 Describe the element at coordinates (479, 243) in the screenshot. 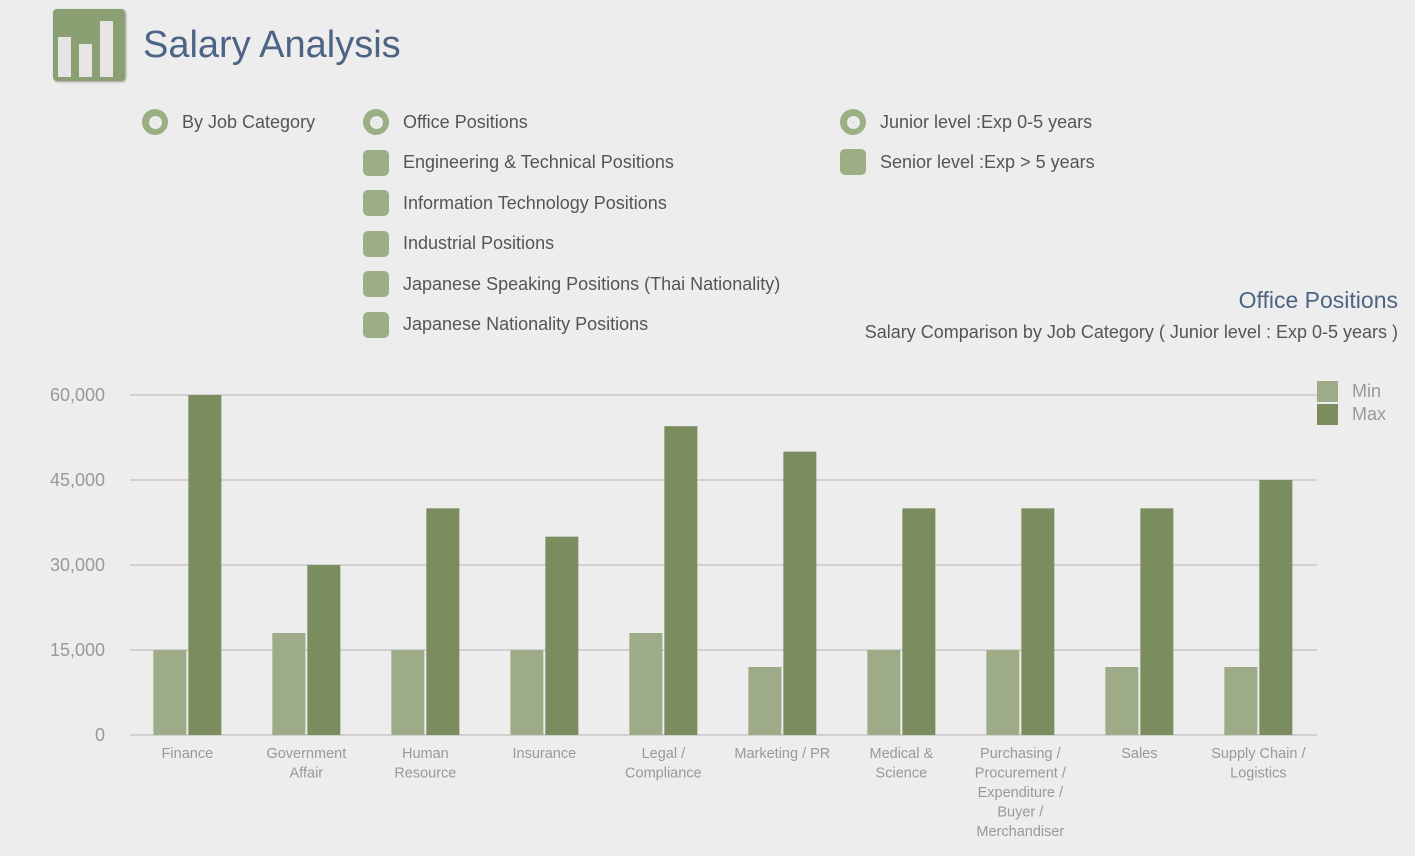

I see `filter-option-label: Industrial Positions` at that location.